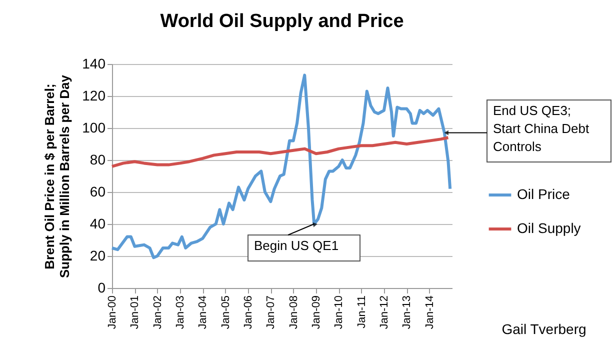  What do you see at coordinates (296, 245) in the screenshot?
I see `annotation: Begin US QE1` at bounding box center [296, 245].